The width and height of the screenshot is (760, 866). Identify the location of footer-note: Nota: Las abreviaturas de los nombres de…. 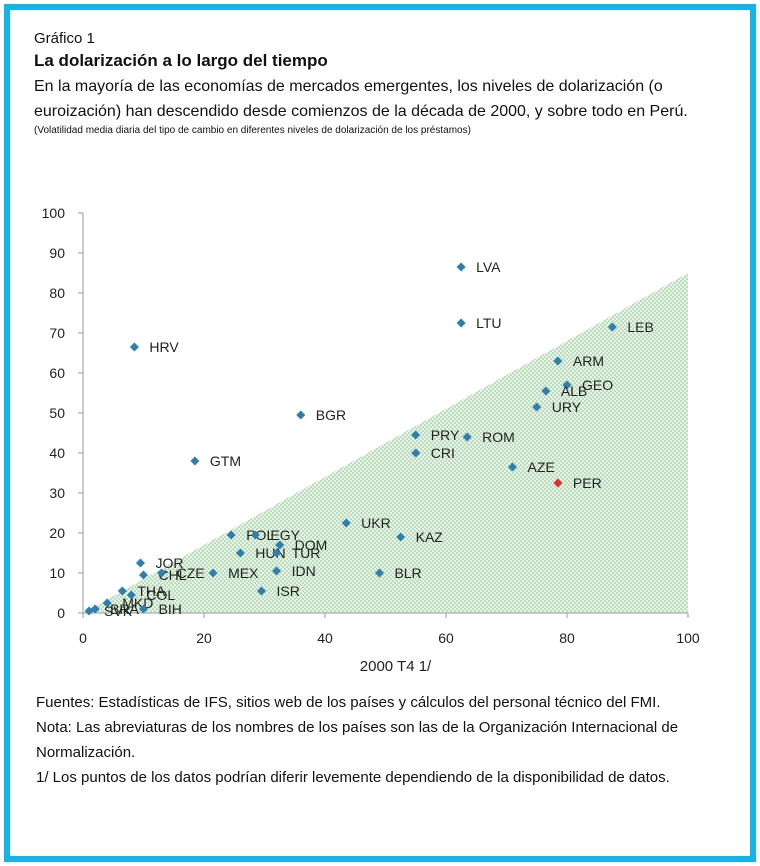
(357, 740).